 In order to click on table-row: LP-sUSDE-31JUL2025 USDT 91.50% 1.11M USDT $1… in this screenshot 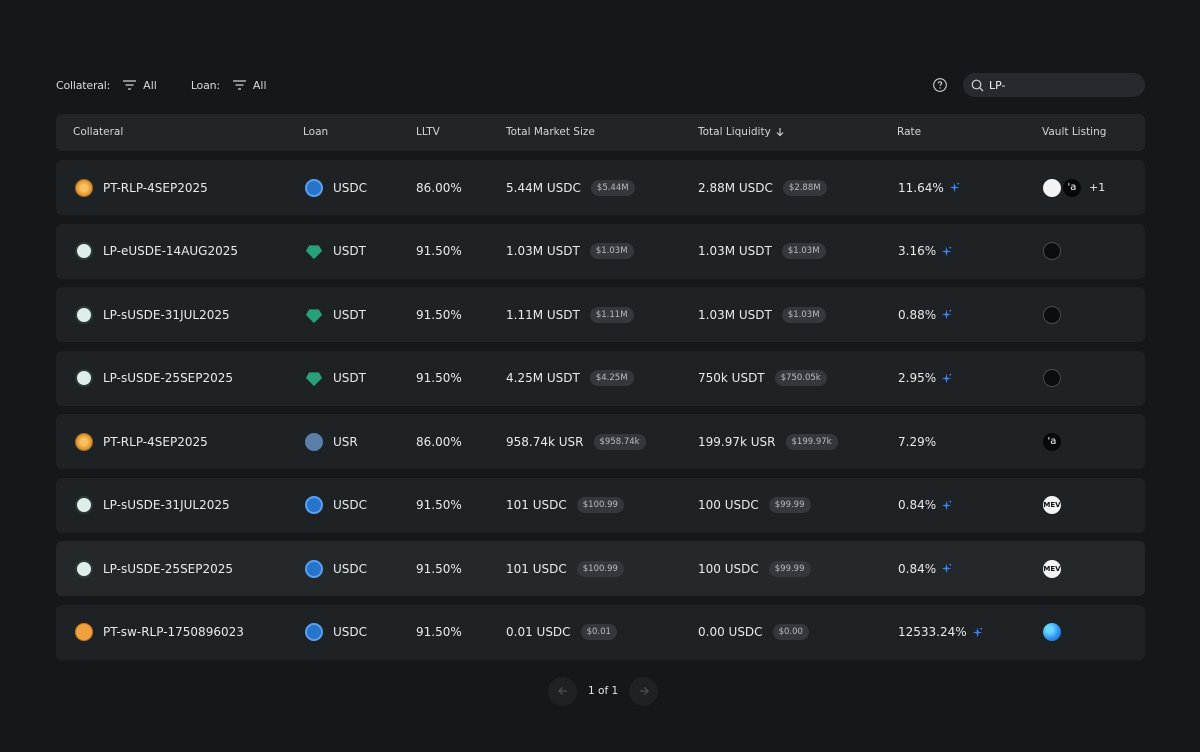, I will do `click(600, 314)`.